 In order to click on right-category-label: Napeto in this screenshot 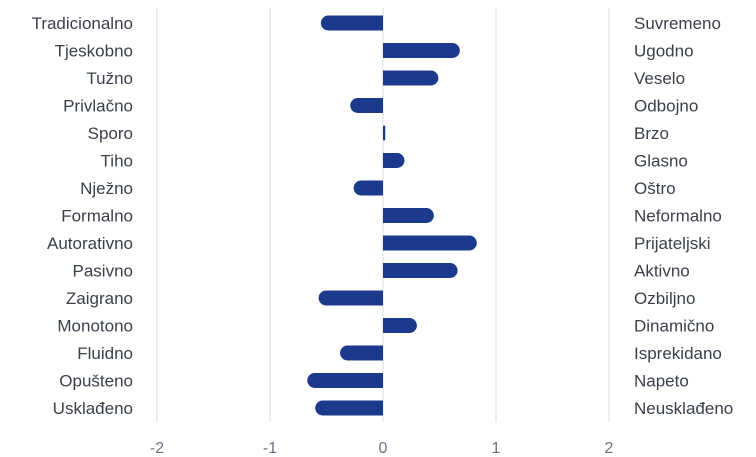, I will do `click(661, 381)`.